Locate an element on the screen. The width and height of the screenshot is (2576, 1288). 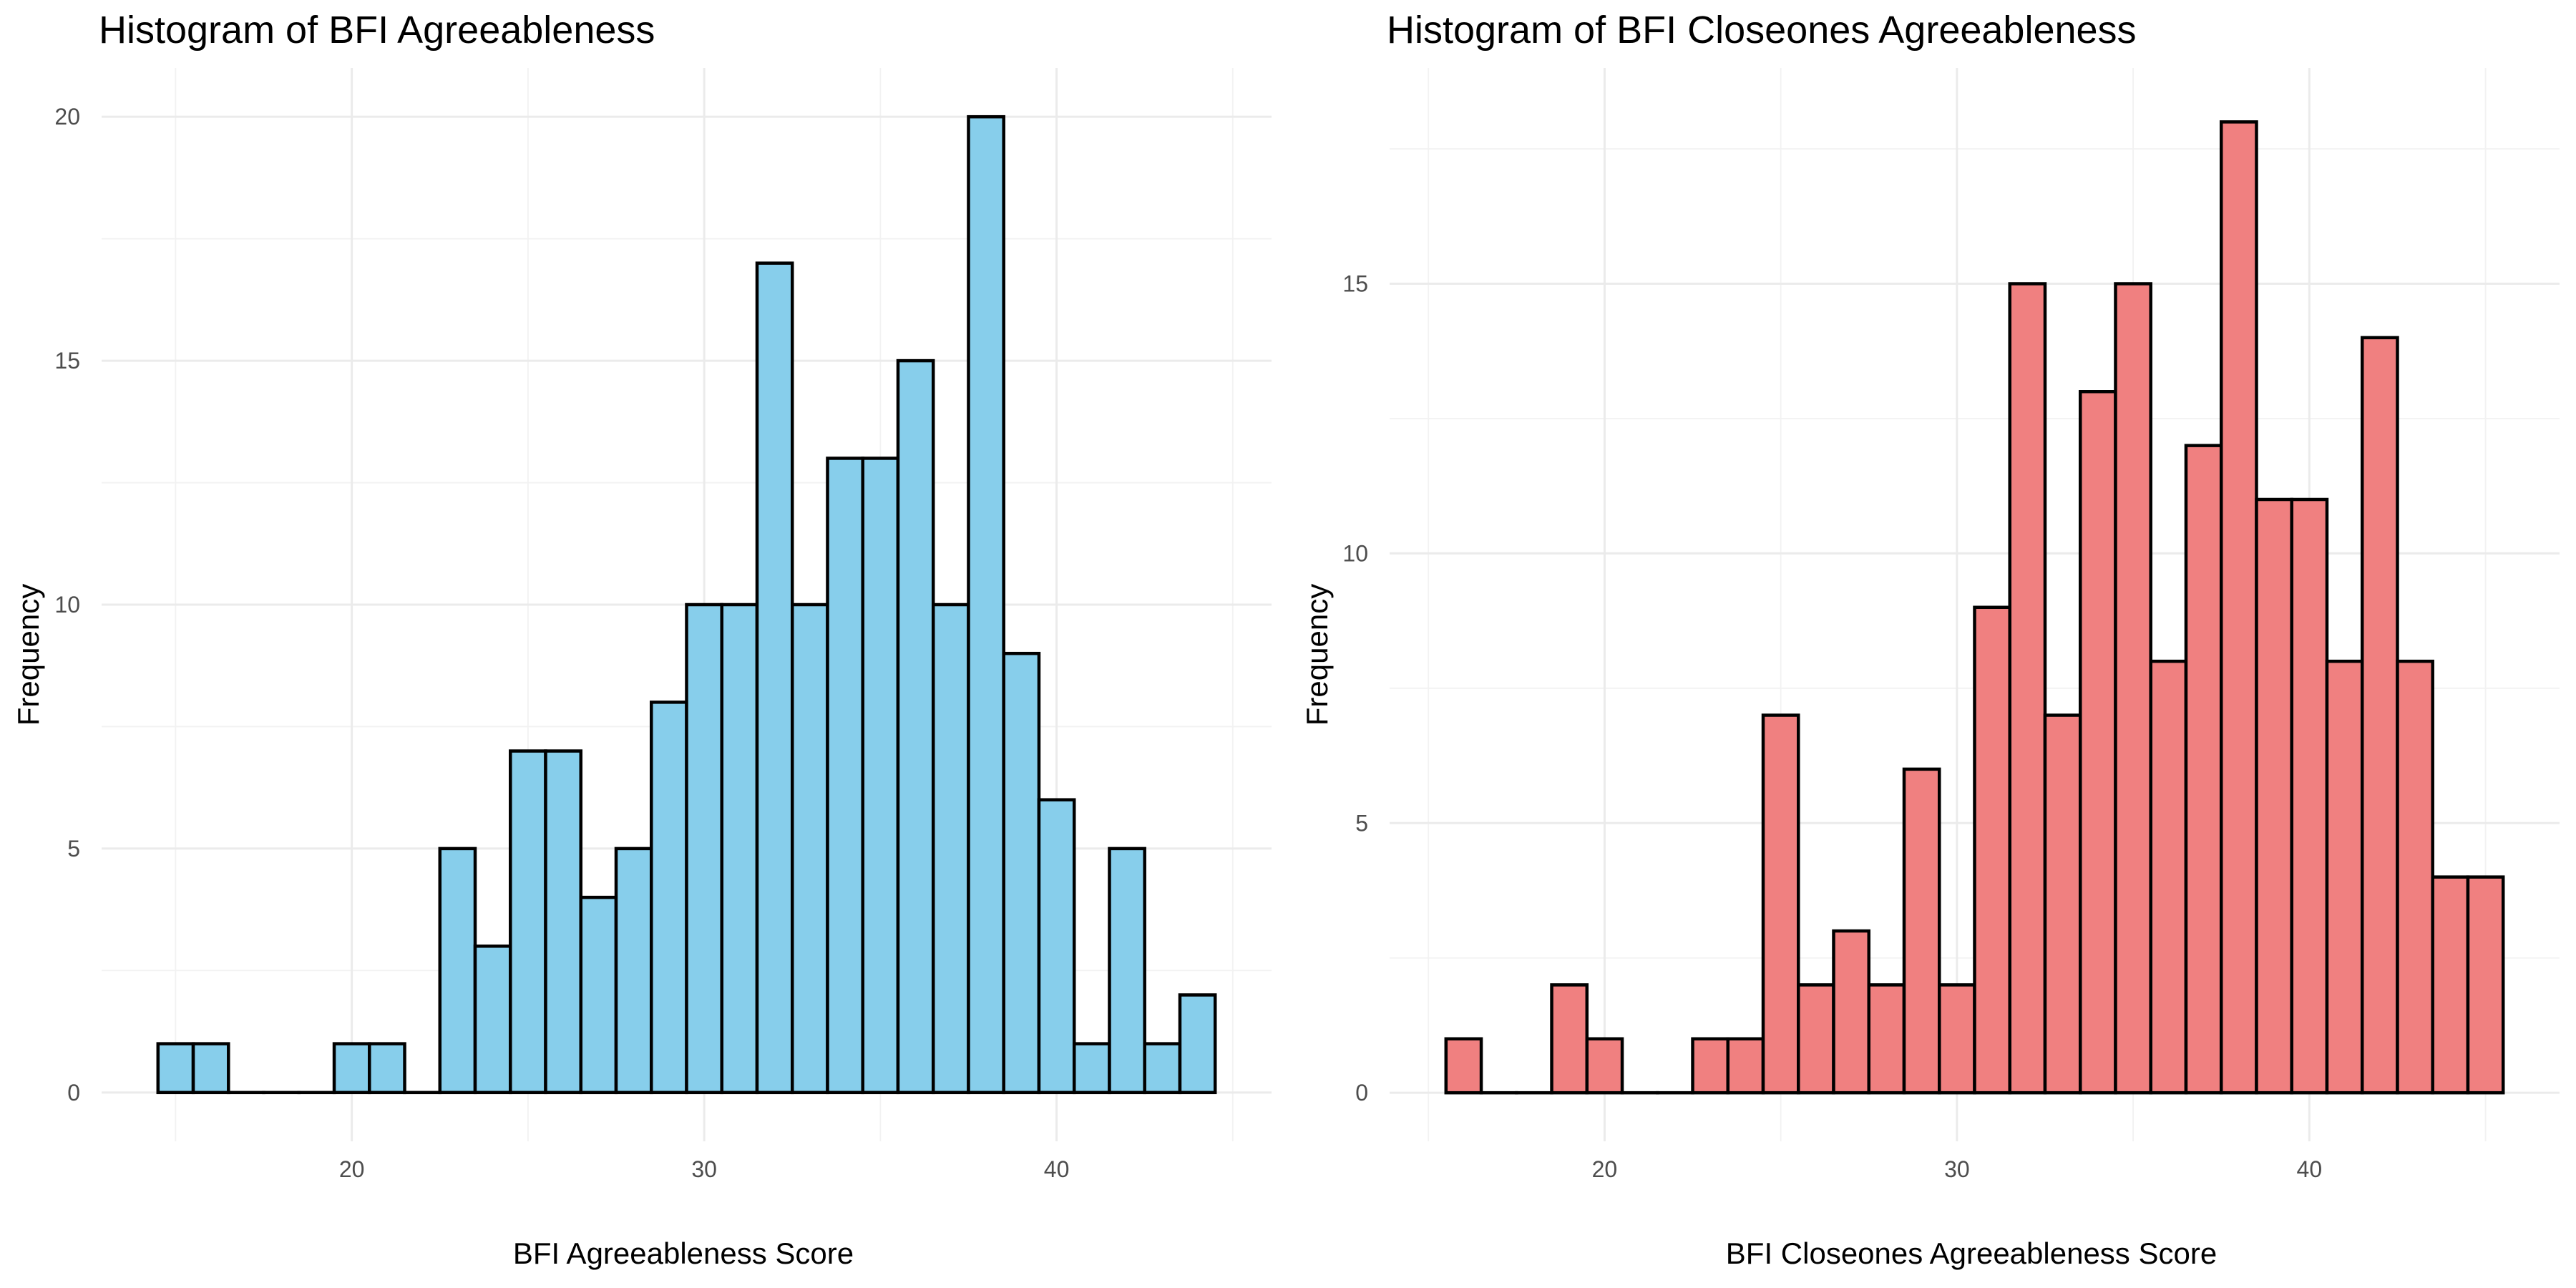
chart-title: Histogram of BFI Agreeableness is located at coordinates (377, 30).